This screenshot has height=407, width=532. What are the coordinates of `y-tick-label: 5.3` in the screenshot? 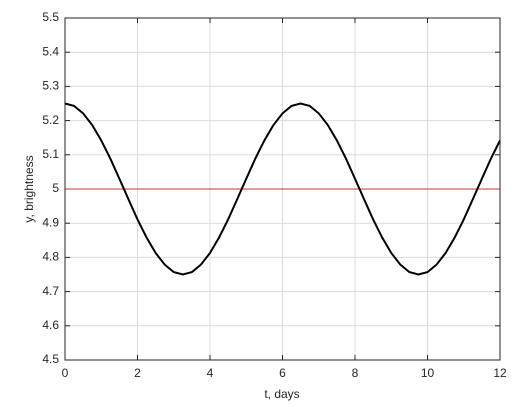 It's located at (50, 86).